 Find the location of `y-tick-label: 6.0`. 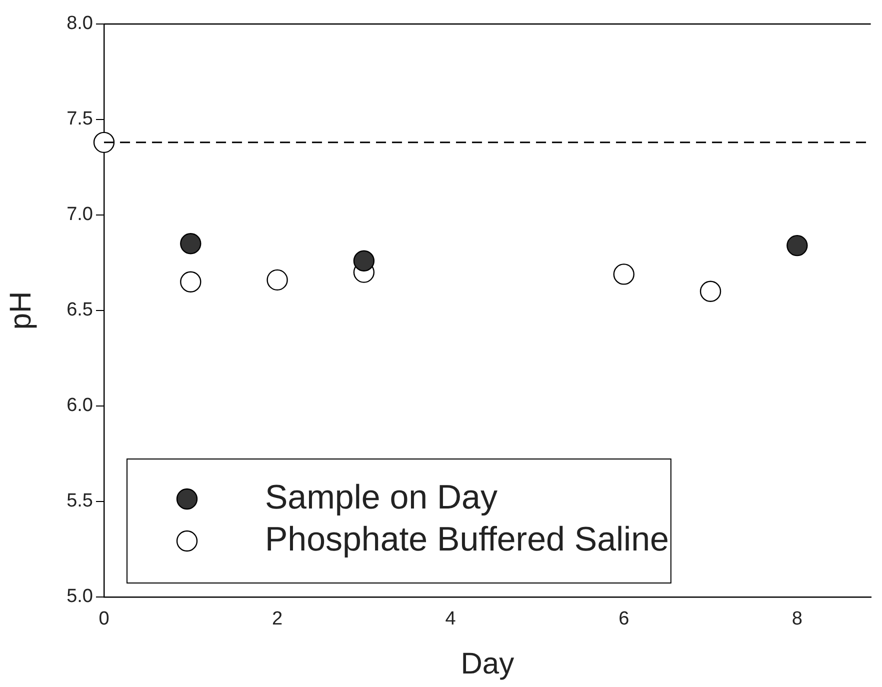

y-tick-label: 6.0 is located at coordinates (79, 405).